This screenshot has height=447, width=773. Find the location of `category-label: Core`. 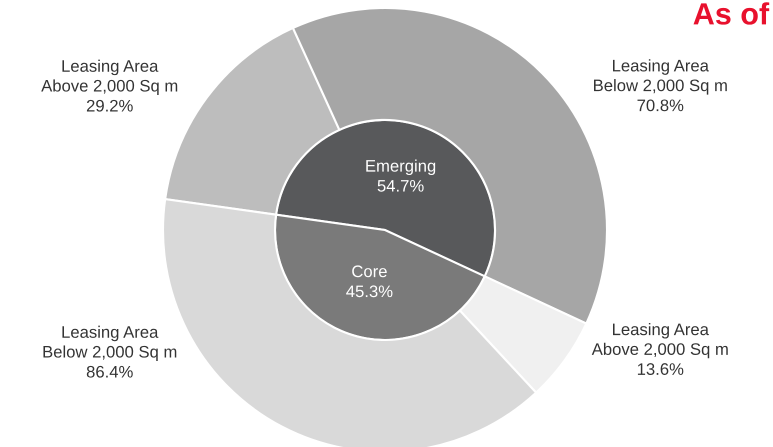

category-label: Core is located at coordinates (369, 271).